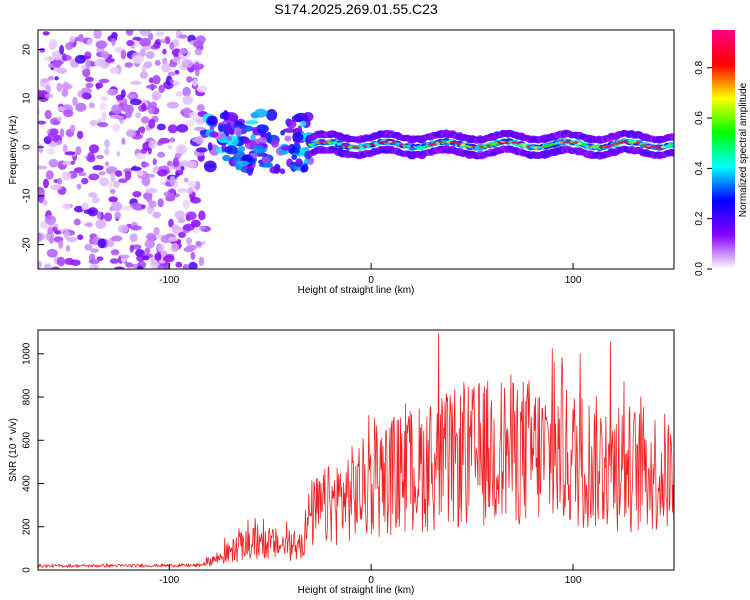 The width and height of the screenshot is (750, 600). I want to click on colorbar-tick-label: 0.0, so click(699, 269).